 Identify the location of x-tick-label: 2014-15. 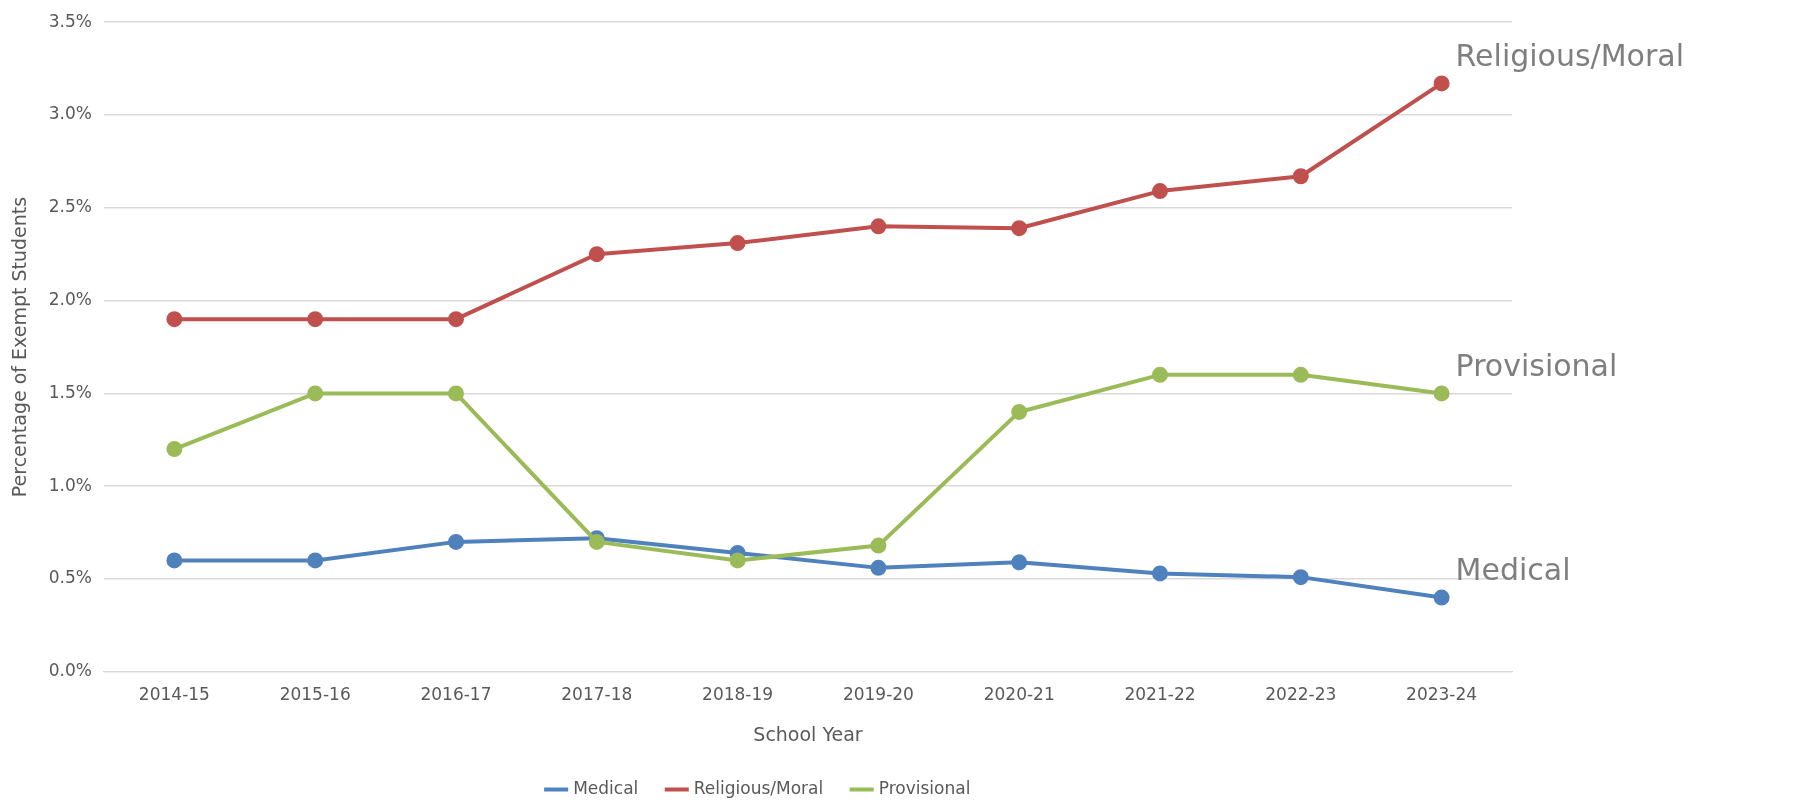
(174, 694).